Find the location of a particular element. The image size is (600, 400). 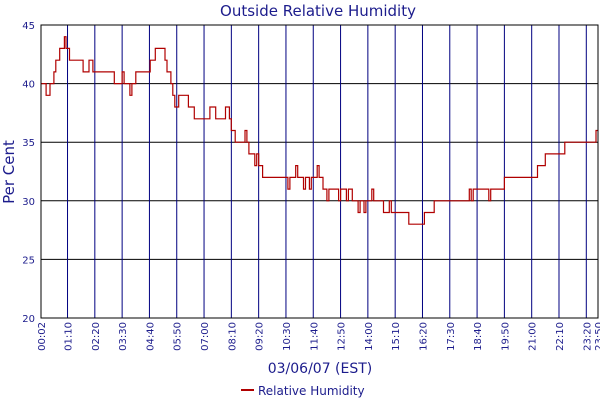

y-tick-label: 20 is located at coordinates (28, 319).